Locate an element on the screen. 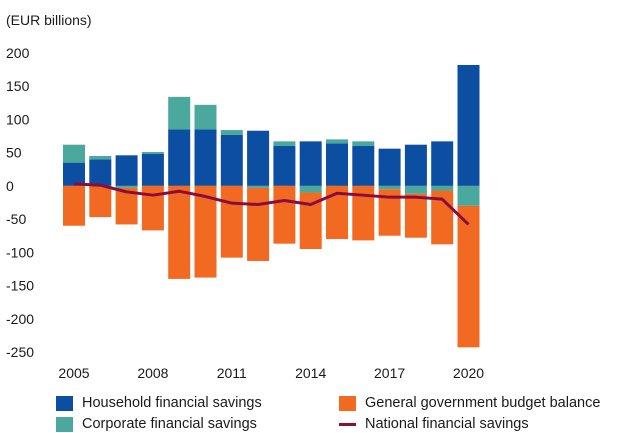 The image size is (617, 433). bar-corporate-financial-savings-2008 is located at coordinates (152, 153).